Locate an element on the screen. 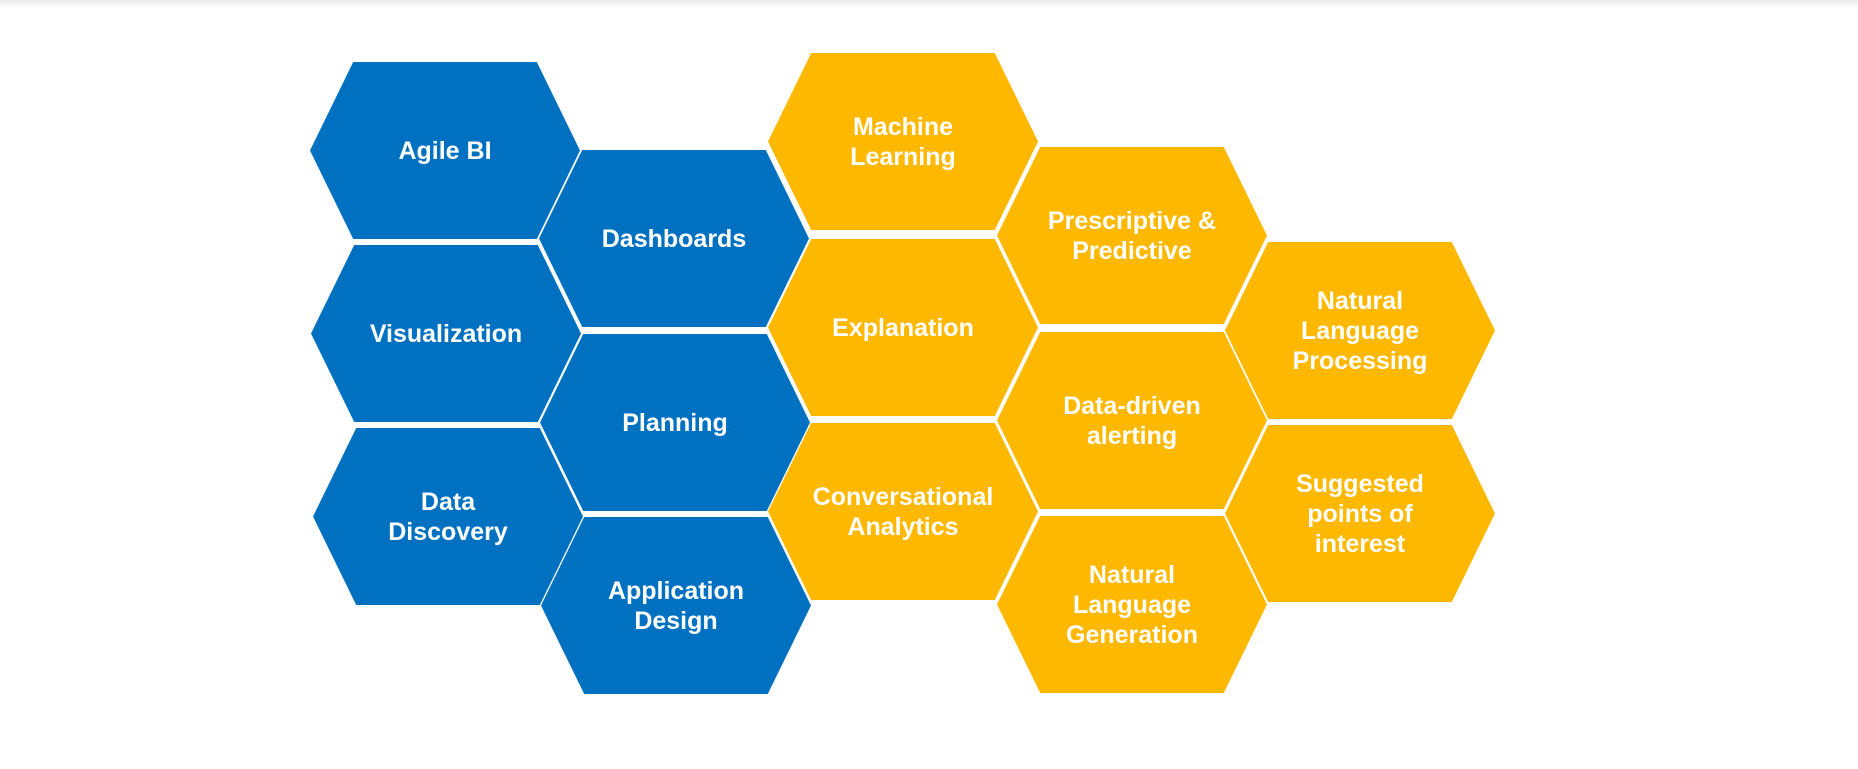  hexagon-12: Natural Language Generation is located at coordinates (1132, 604).